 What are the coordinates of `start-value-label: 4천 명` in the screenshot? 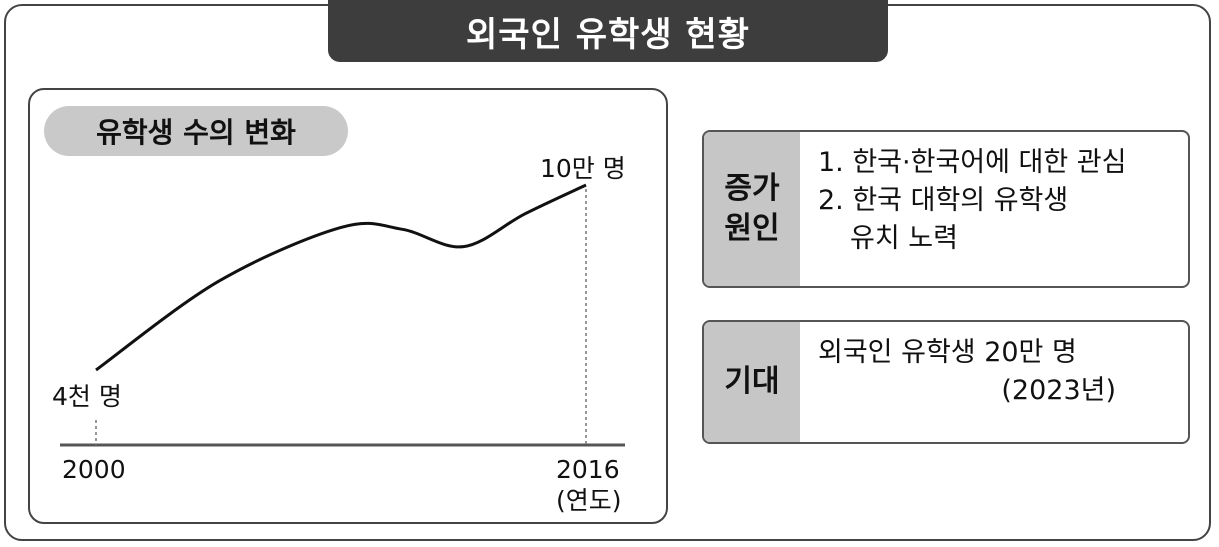 It's located at (87, 396).